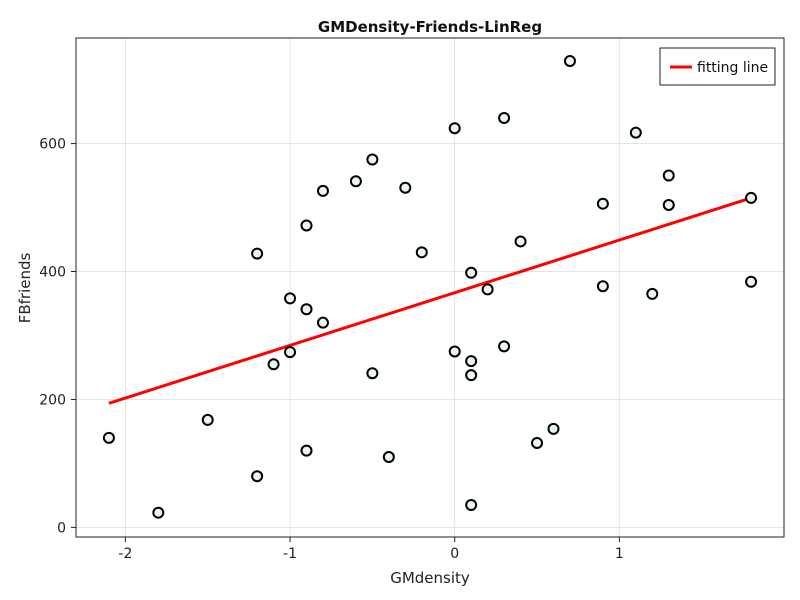 Image resolution: width=800 pixels, height=600 pixels. What do you see at coordinates (732, 68) in the screenshot?
I see `legend-label-fitting-line: fitting line` at bounding box center [732, 68].